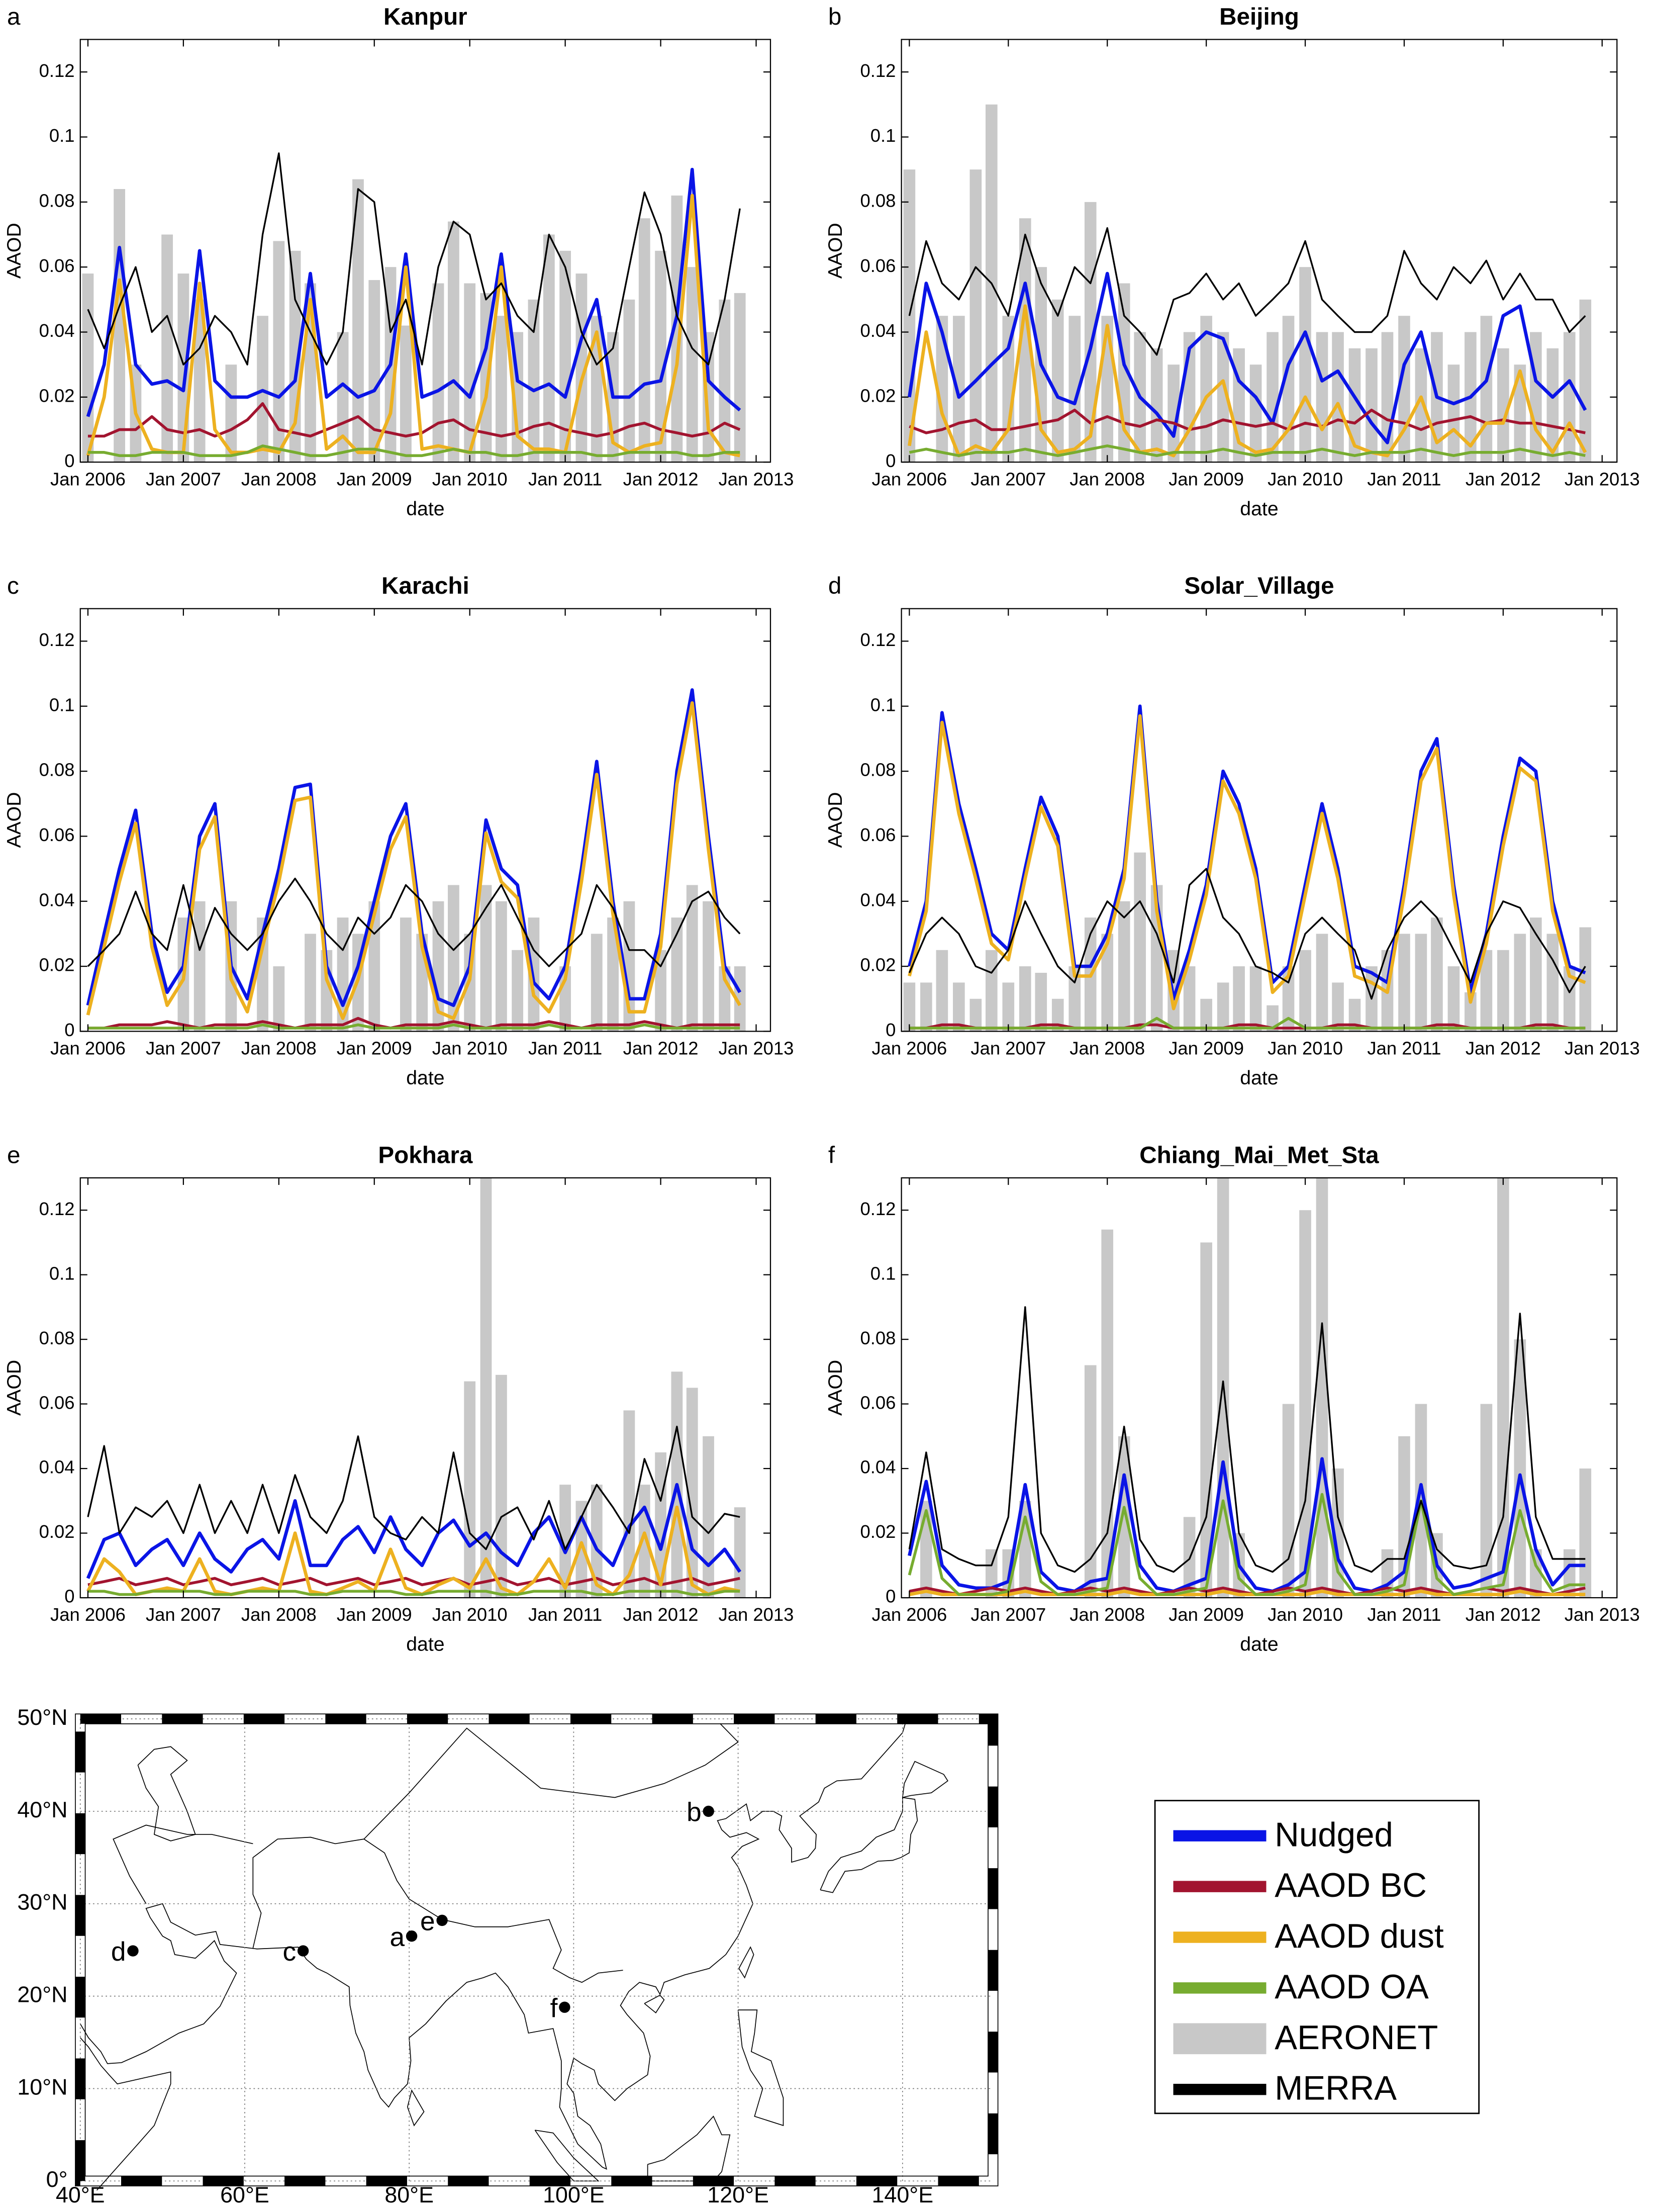 This screenshot has height=2212, width=1655. Describe the element at coordinates (279, 1048) in the screenshot. I see `x-tick-label: Jan 2008` at that location.